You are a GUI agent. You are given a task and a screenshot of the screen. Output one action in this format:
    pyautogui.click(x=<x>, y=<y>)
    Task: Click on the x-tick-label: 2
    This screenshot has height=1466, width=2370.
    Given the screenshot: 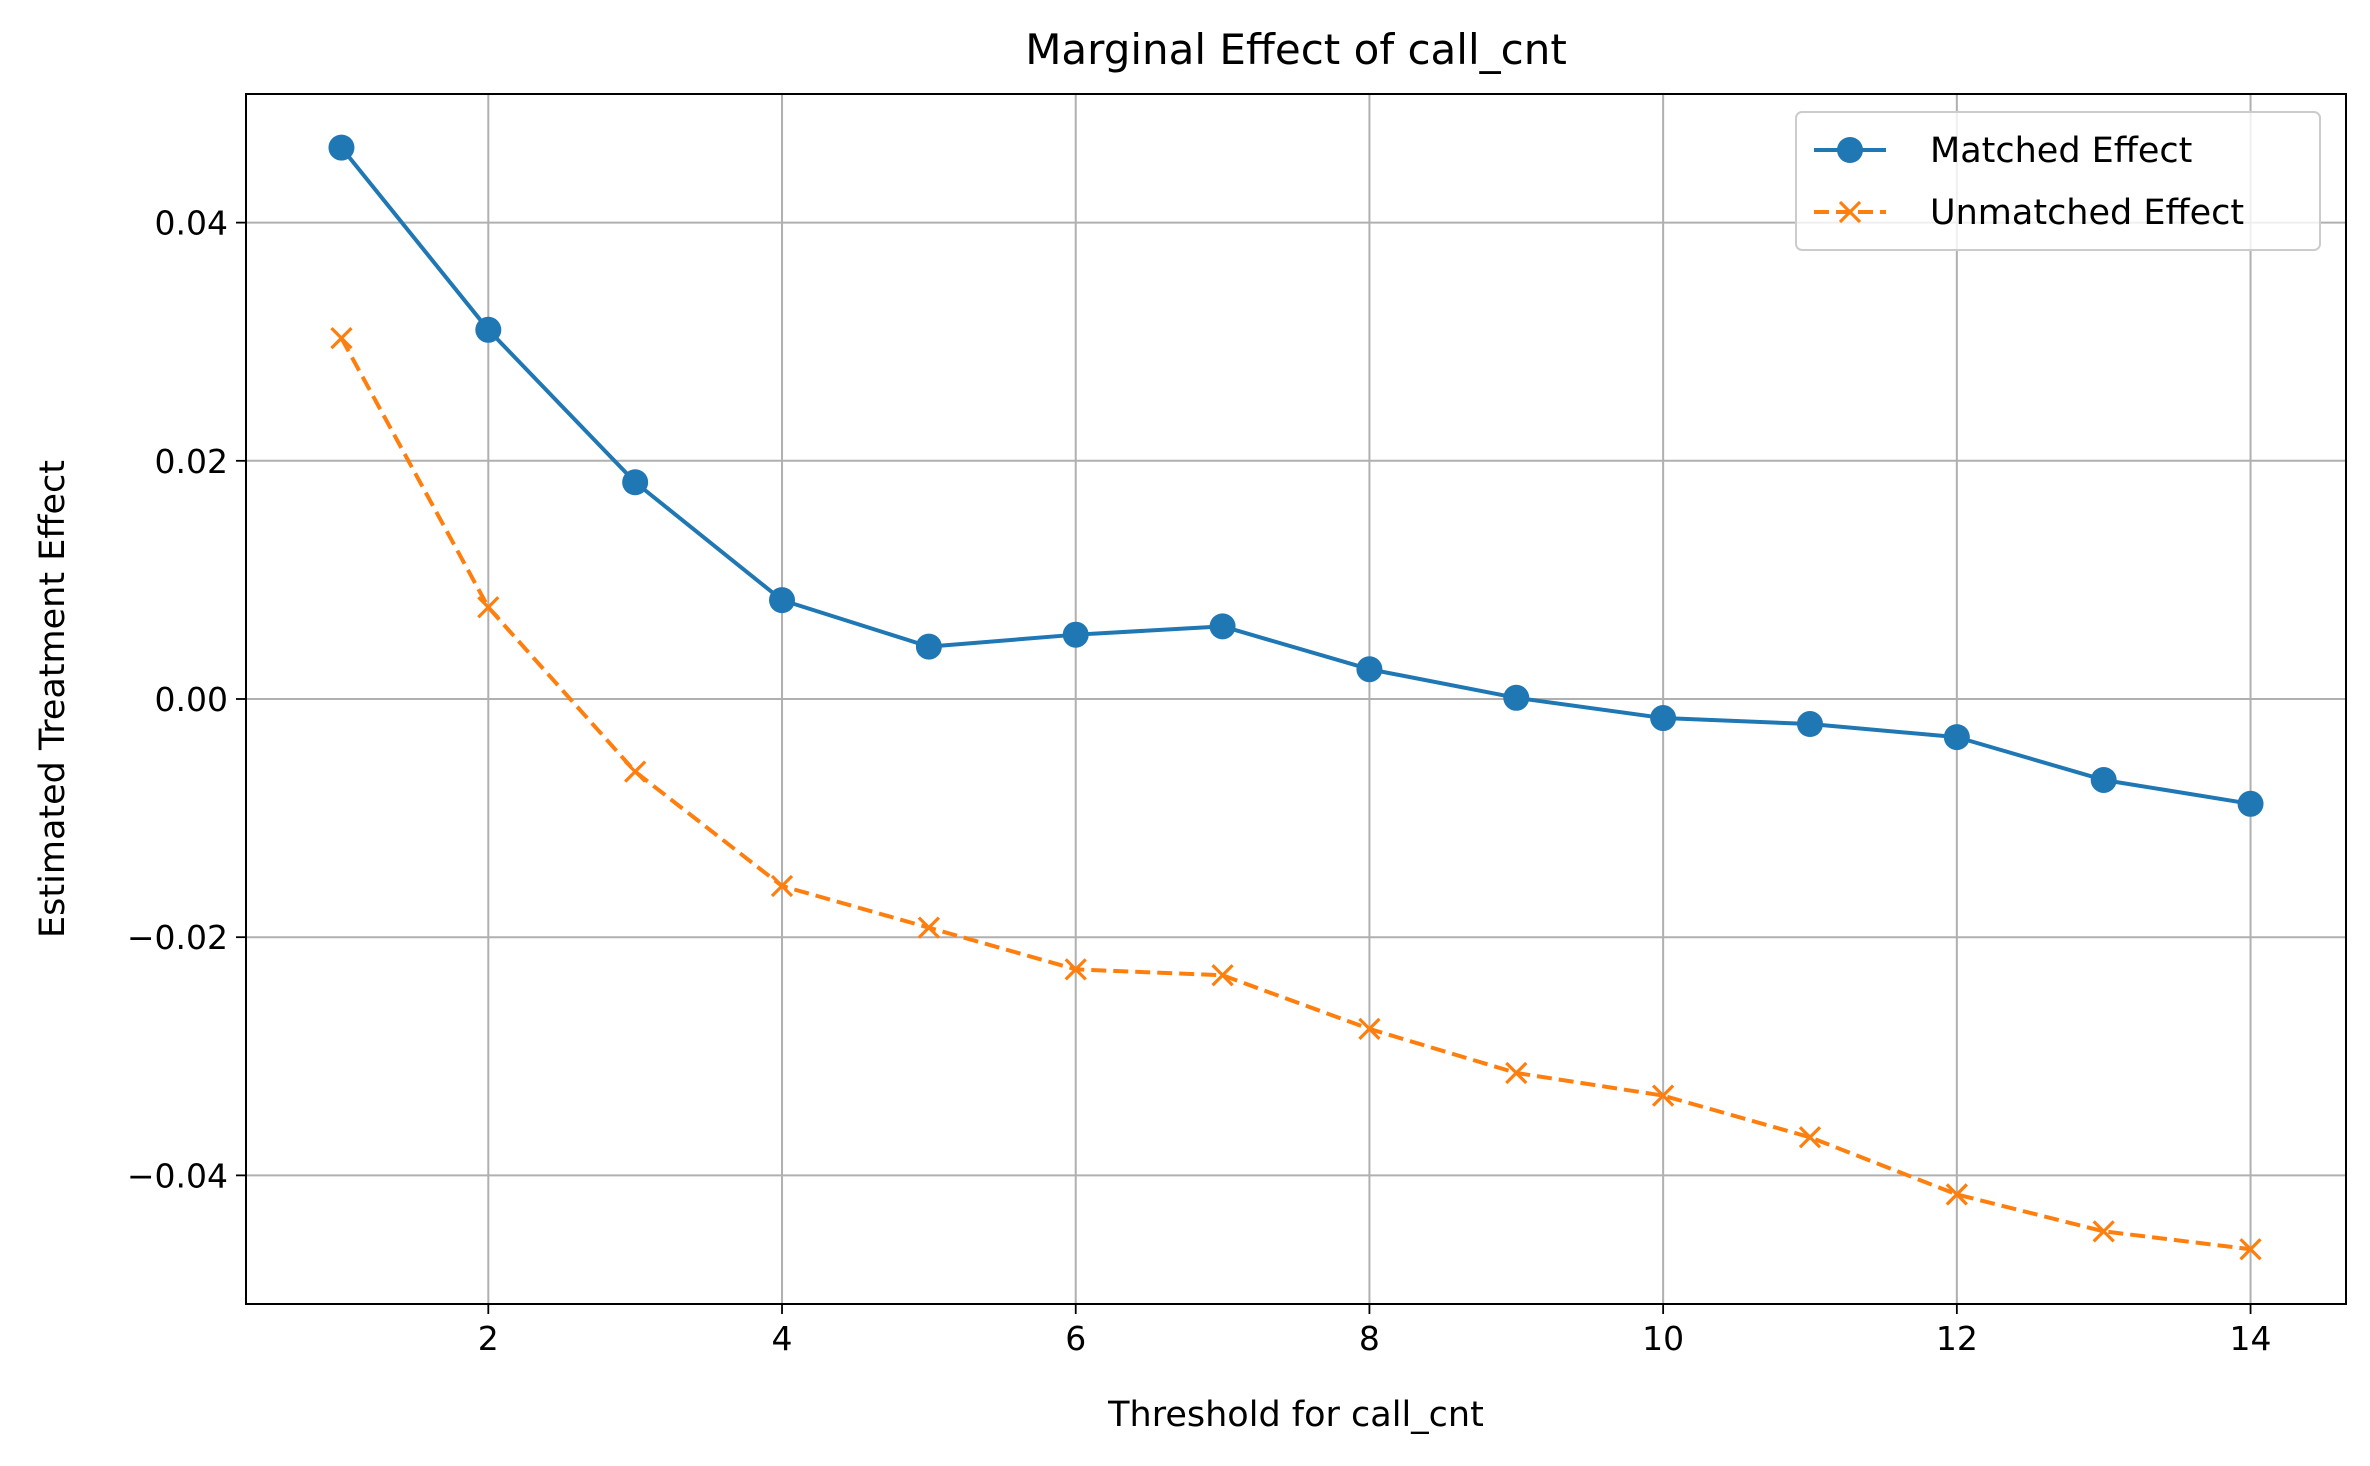 What is the action you would take?
    pyautogui.click(x=488, y=1338)
    